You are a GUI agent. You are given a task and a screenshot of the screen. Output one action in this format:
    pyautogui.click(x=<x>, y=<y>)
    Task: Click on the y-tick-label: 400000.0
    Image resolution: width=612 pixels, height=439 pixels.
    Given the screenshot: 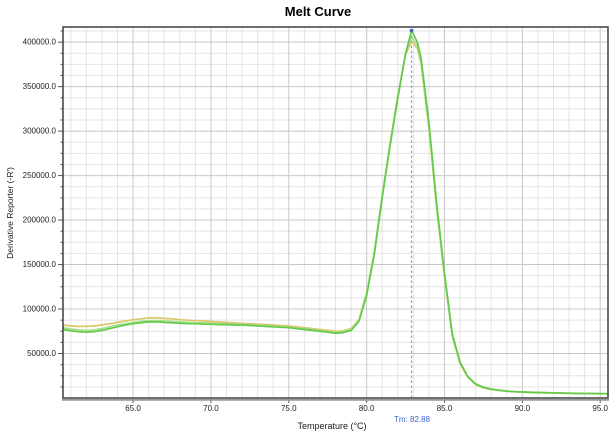 What is the action you would take?
    pyautogui.click(x=40, y=42)
    